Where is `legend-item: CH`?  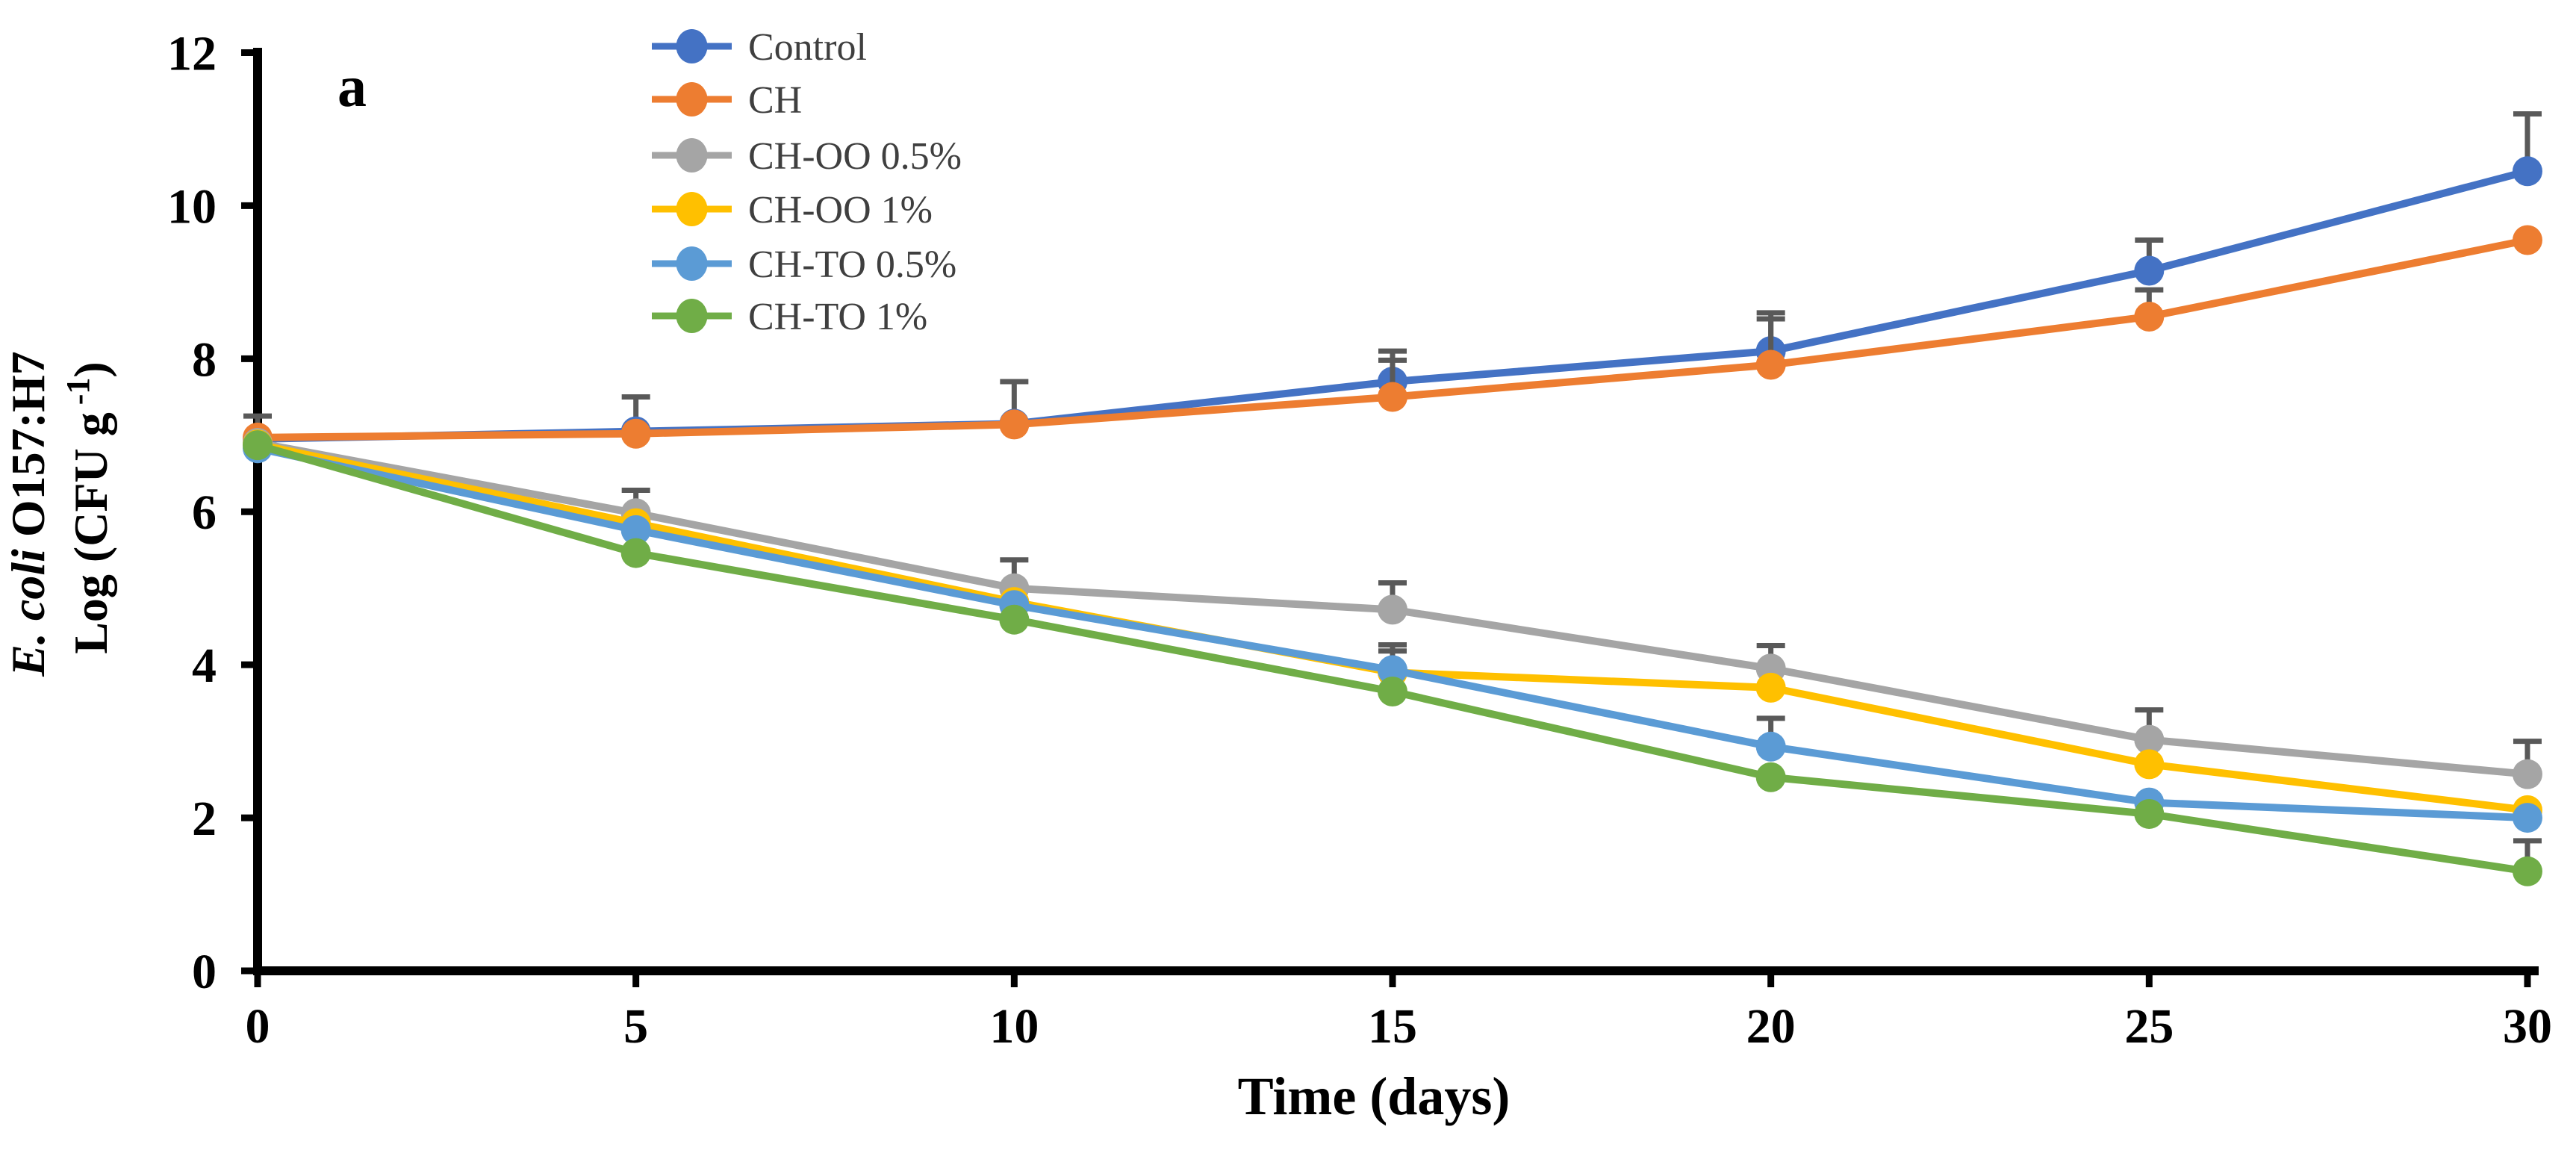 legend-item: CH is located at coordinates (727, 100).